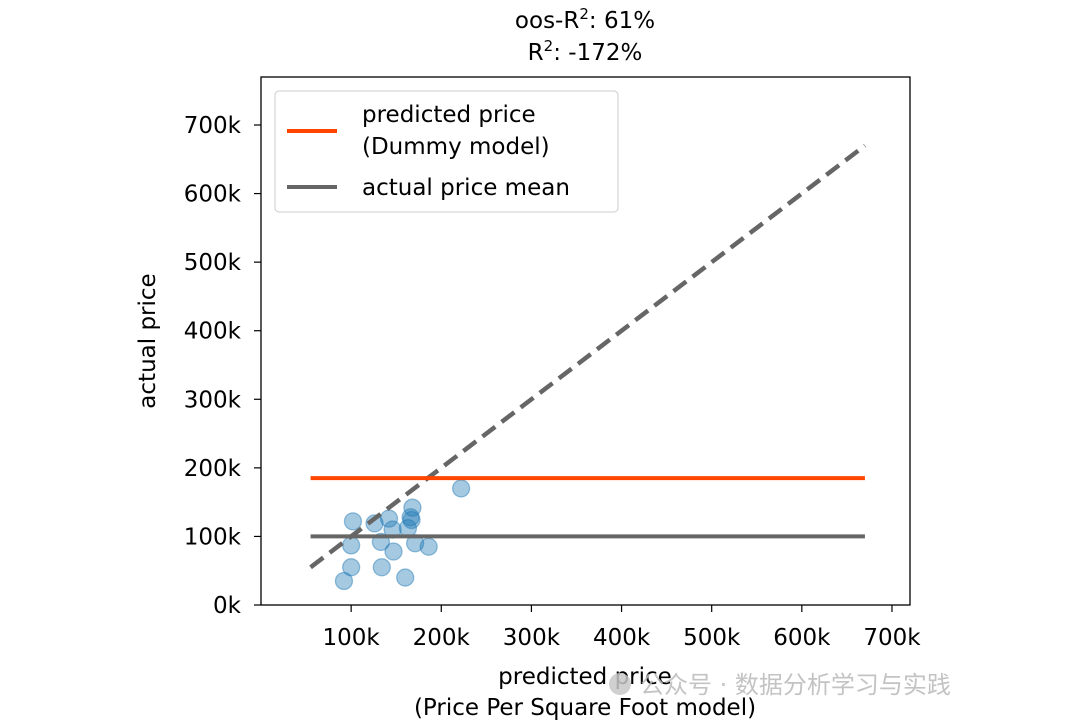 The image size is (1080, 725). I want to click on y-axis: 0k 100k 200k 300k 400k 500k 600k 700k, so click(222, 366).